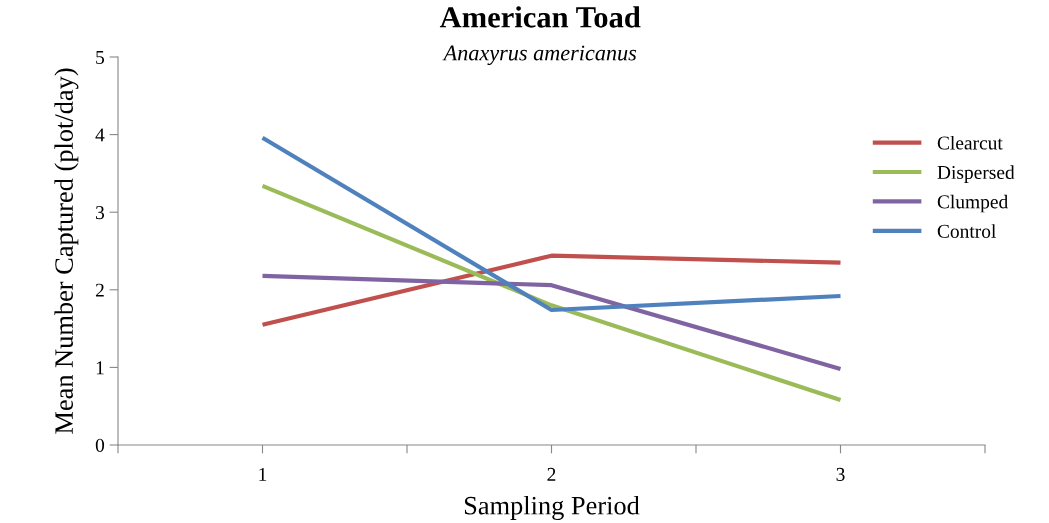 The height and width of the screenshot is (523, 1049). Describe the element at coordinates (539, 55) in the screenshot. I see `chart-subtitle: Anaxyrus americanus` at that location.